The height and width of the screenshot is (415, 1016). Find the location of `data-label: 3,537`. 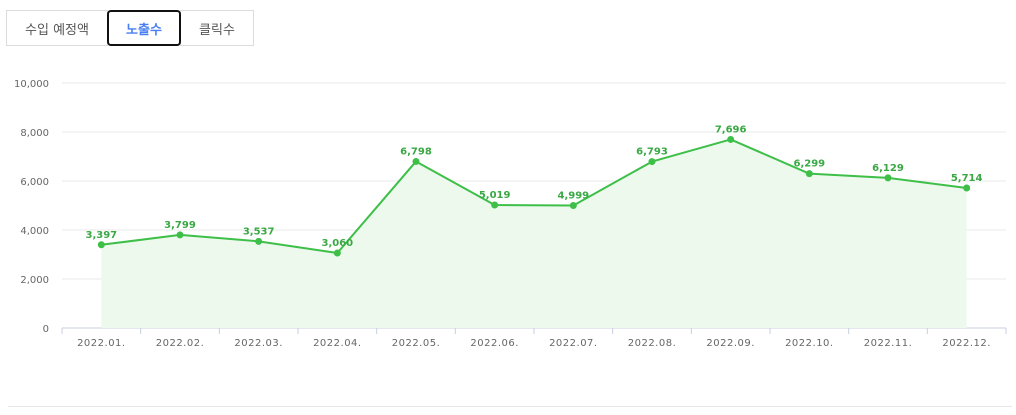

data-label: 3,537 is located at coordinates (259, 231).